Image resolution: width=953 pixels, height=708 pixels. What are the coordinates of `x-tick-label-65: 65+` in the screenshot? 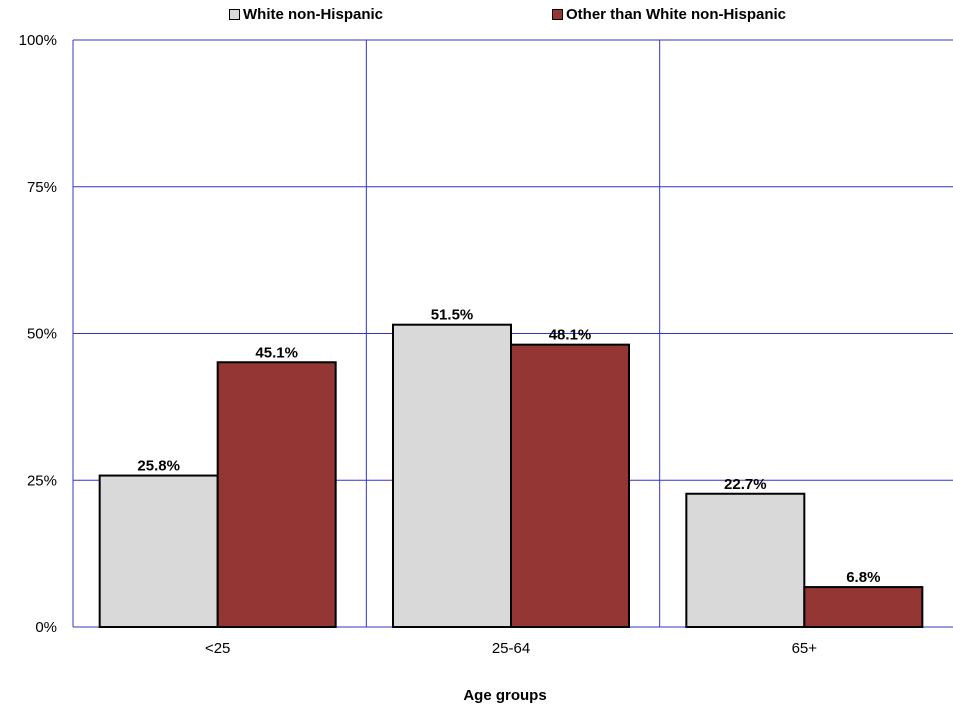 It's located at (805, 648).